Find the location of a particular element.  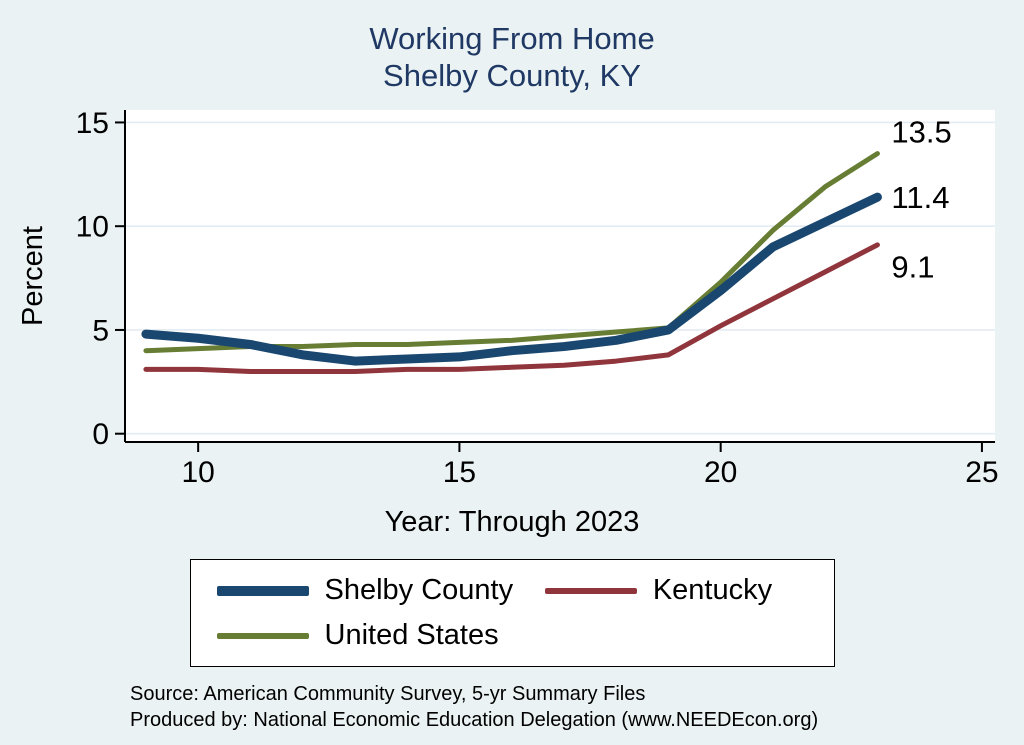

x-tick-label: 15 is located at coordinates (459, 472).